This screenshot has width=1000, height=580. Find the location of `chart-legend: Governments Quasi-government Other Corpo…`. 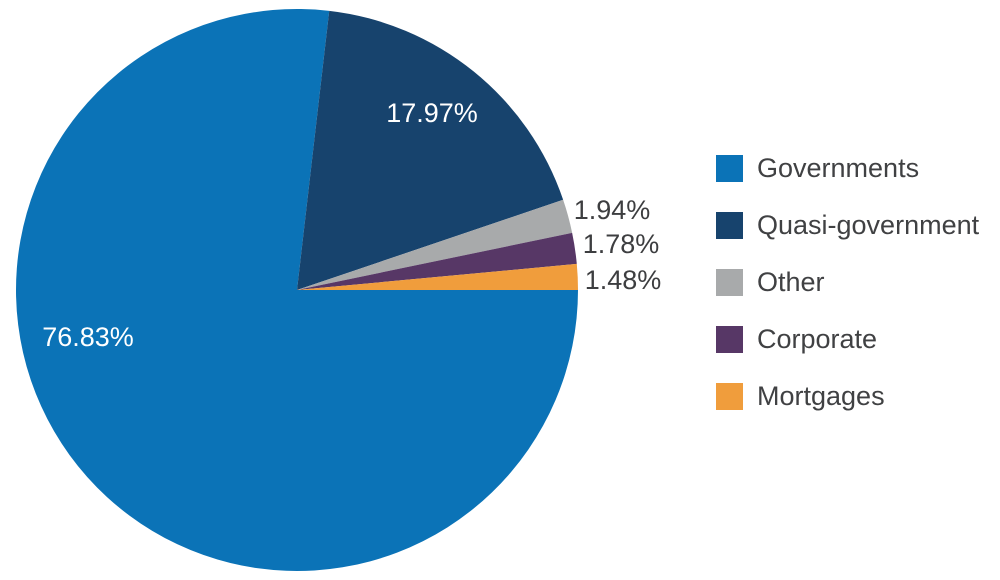

chart-legend: Governments Quasi-government Other Corpo… is located at coordinates (848, 296).